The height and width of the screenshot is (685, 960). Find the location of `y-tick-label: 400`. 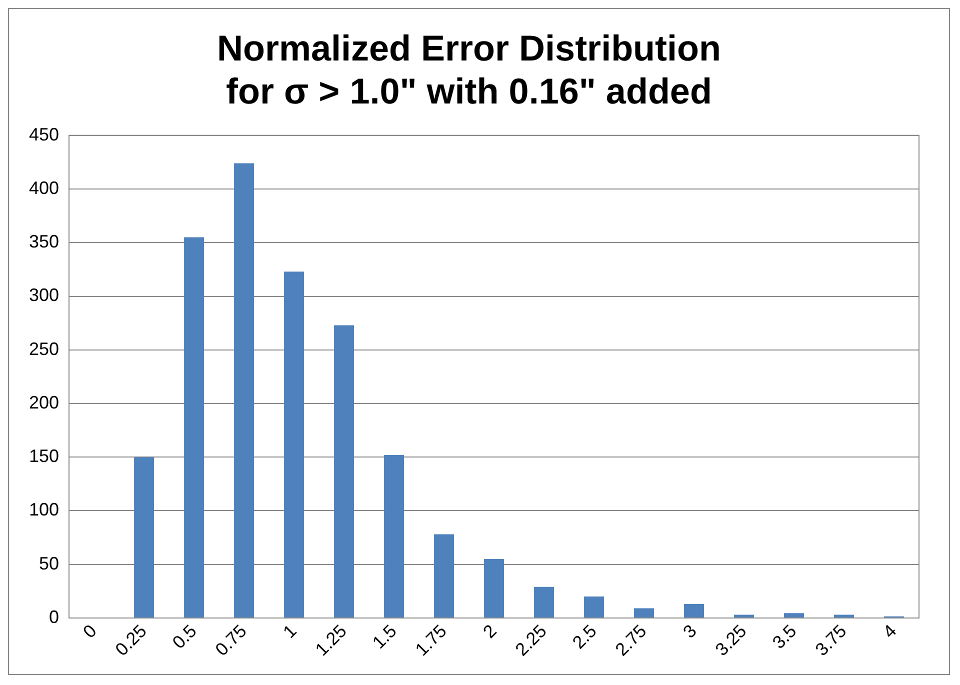

y-tick-label: 400 is located at coordinates (44, 188).